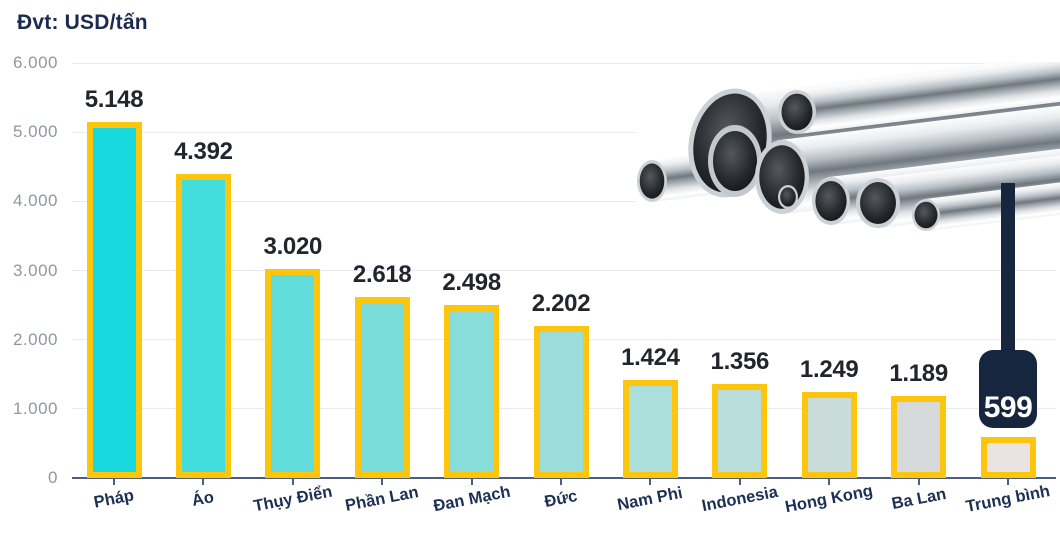  What do you see at coordinates (1008, 389) in the screenshot?
I see `average-callout-badge: 599` at bounding box center [1008, 389].